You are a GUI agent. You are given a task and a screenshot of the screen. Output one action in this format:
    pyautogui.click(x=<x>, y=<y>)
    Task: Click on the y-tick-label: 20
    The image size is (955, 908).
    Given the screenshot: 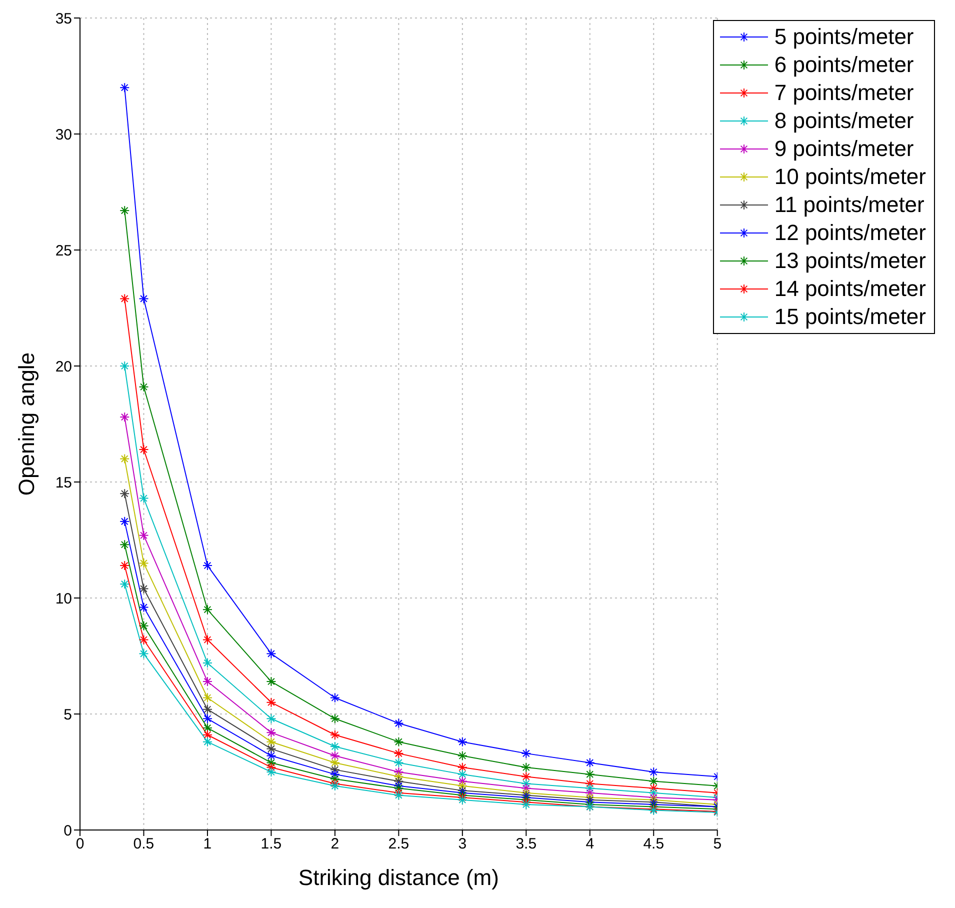 What is the action you would take?
    pyautogui.click(x=63, y=367)
    